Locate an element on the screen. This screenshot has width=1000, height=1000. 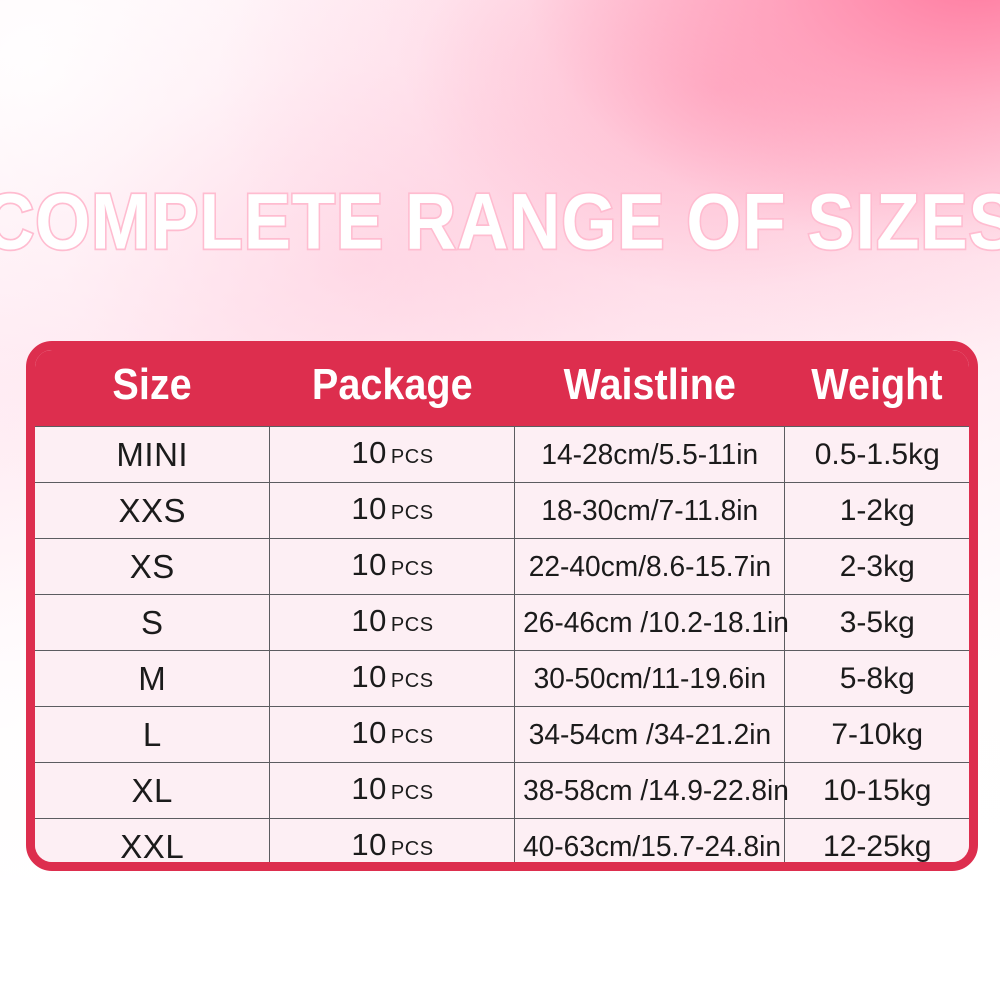
waistline-value: 22-40cm/8.6-15.7in is located at coordinates (650, 566).